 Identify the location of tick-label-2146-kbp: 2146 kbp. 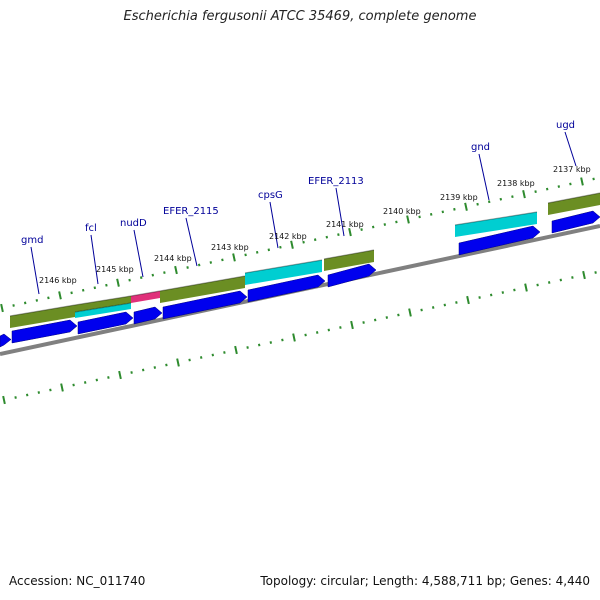
(58, 280).